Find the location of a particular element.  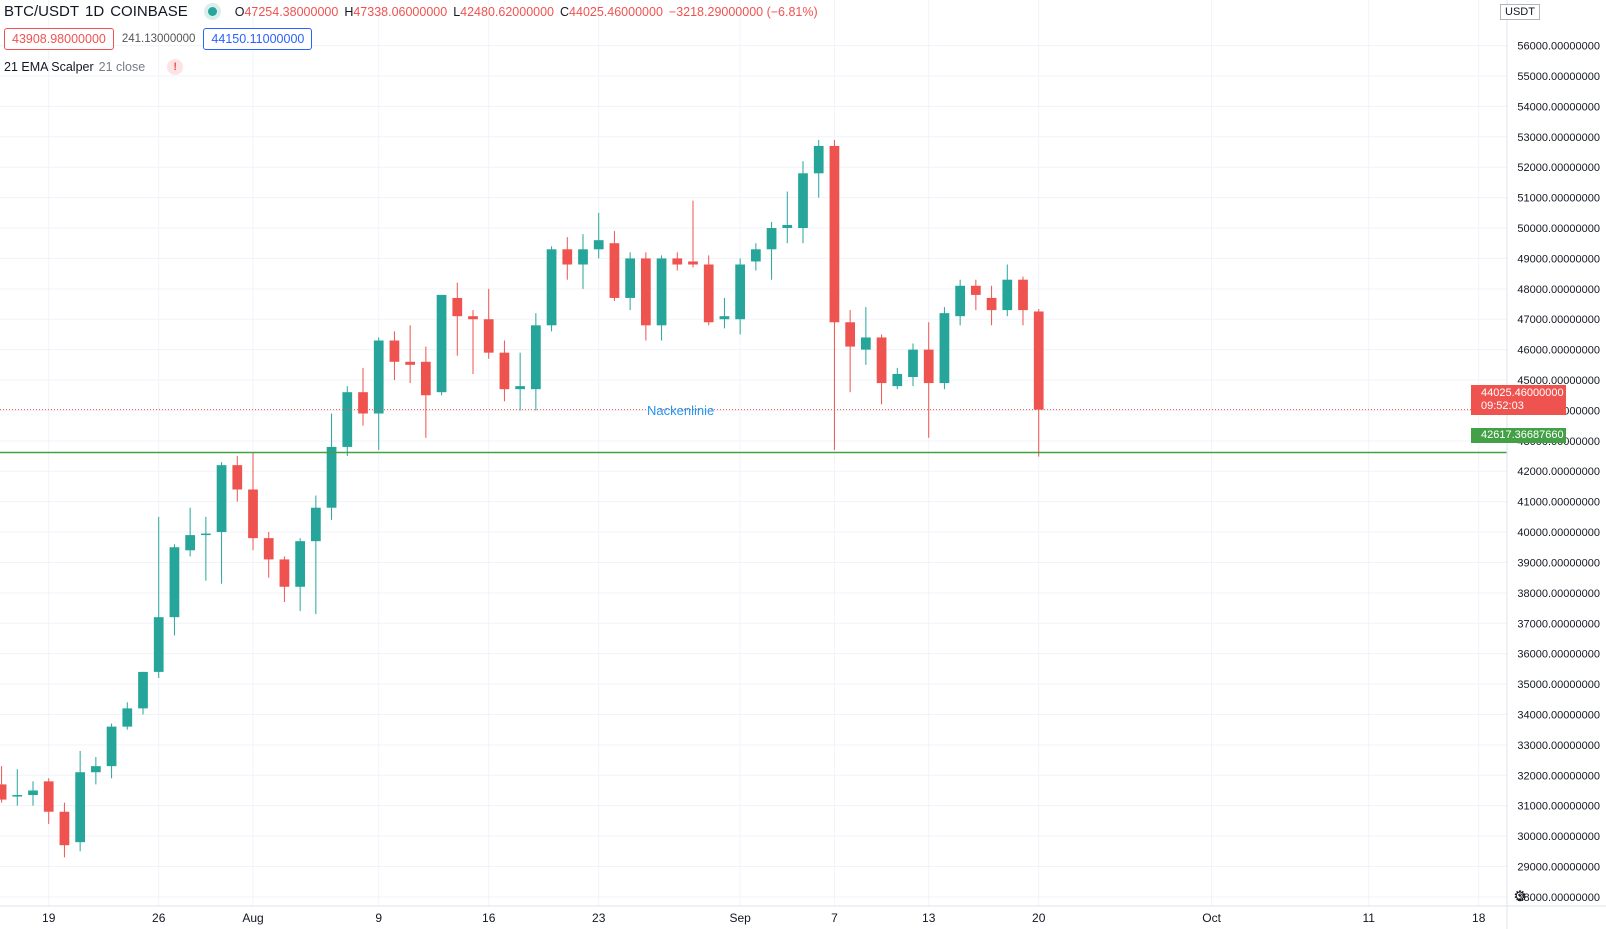

indicator-name: 21 EMA Scalper is located at coordinates (49, 67).